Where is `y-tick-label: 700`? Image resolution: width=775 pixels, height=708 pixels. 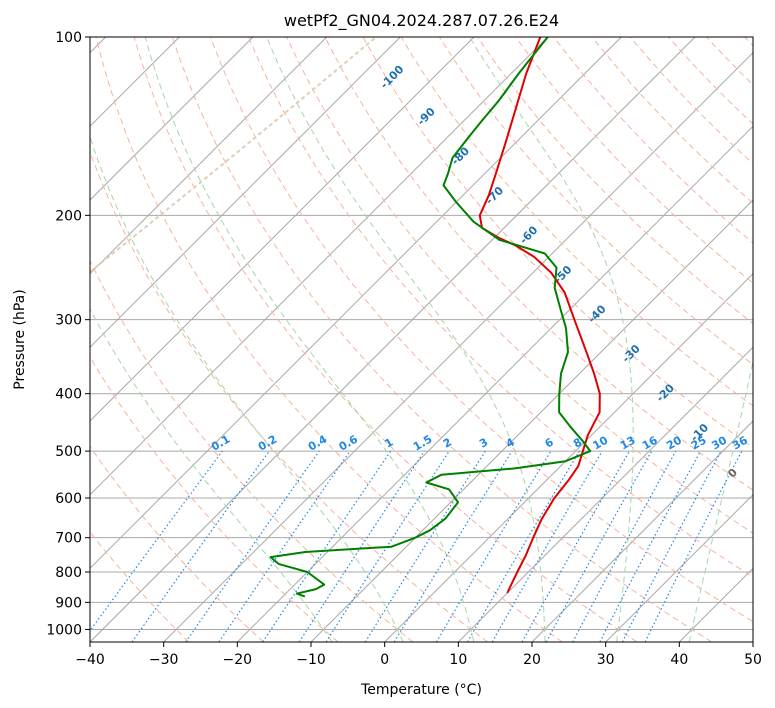
y-tick-label: 700 is located at coordinates (68, 539).